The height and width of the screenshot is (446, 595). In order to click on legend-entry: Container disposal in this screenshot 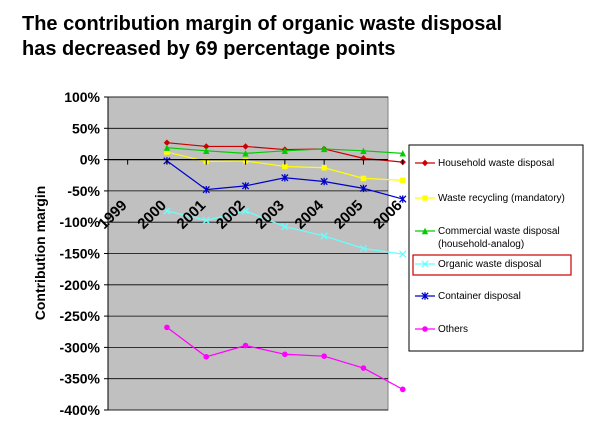, I will do `click(468, 296)`.